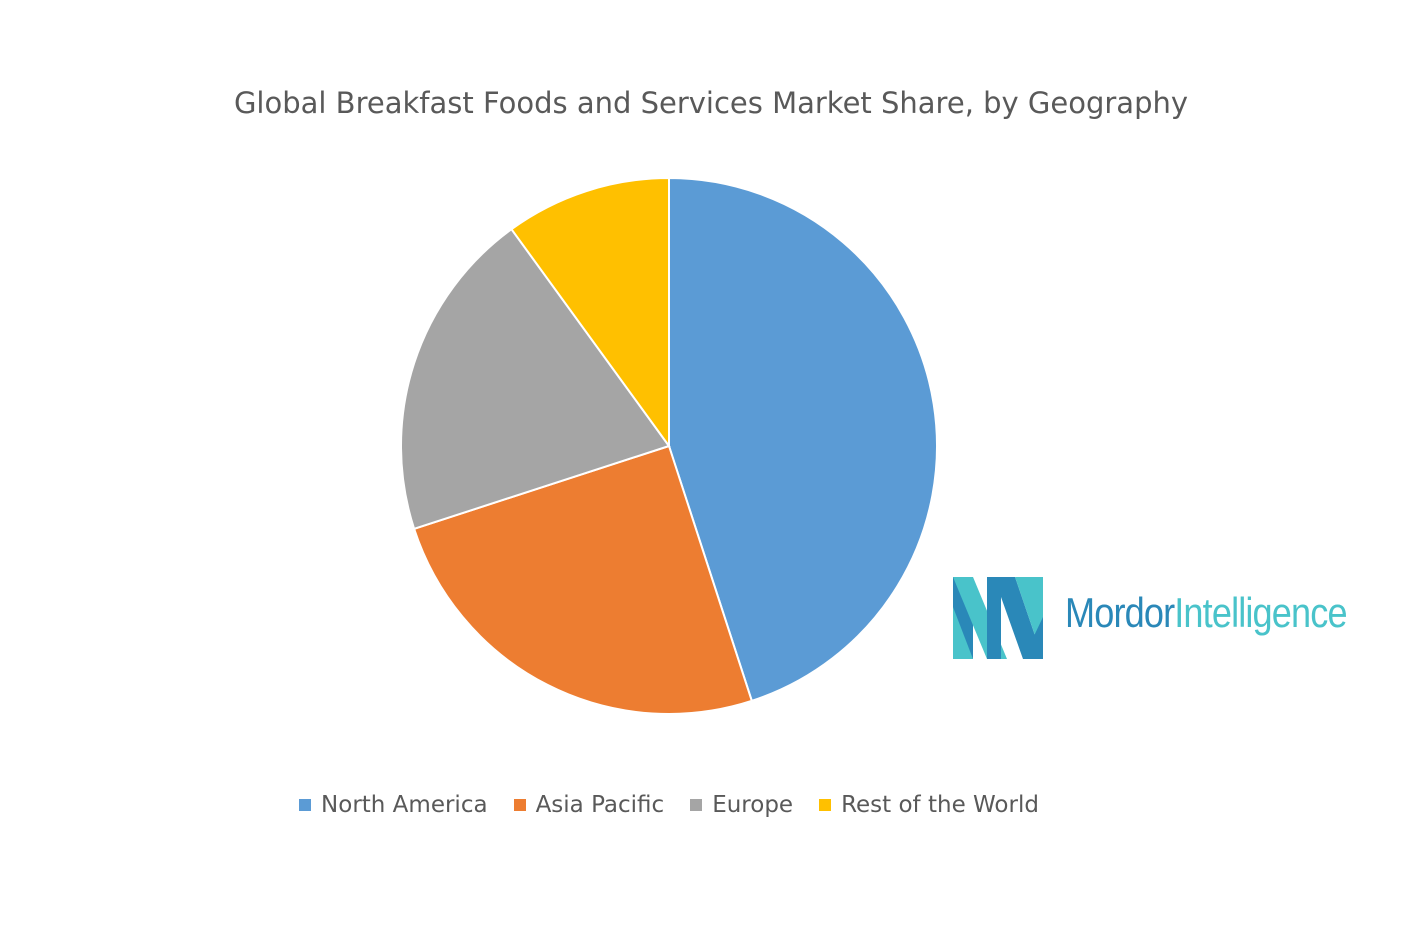 This screenshot has width=1405, height=946. I want to click on logo-text-mordor: Mordor, so click(1120, 612).